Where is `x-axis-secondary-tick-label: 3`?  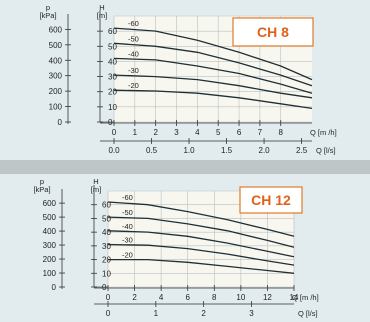 x-axis-secondary-tick-label: 3 is located at coordinates (251, 313).